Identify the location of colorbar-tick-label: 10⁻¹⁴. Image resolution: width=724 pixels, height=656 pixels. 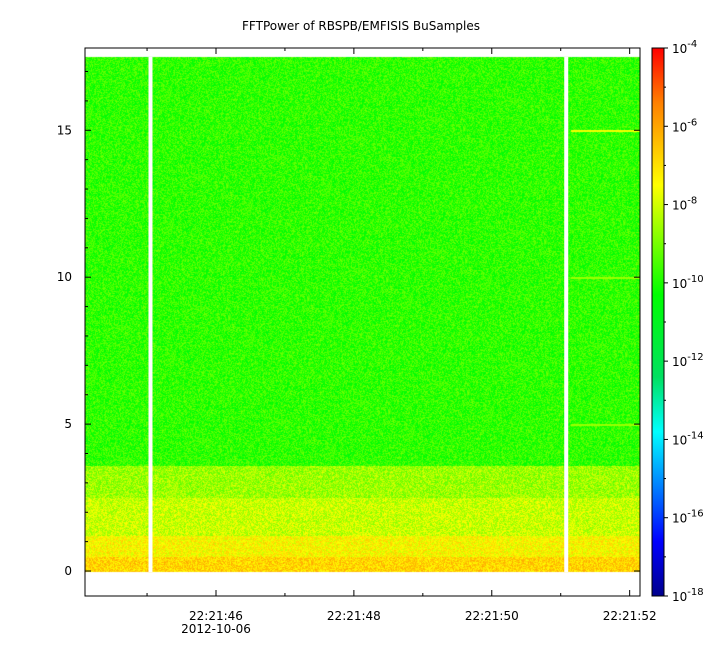
(688, 438).